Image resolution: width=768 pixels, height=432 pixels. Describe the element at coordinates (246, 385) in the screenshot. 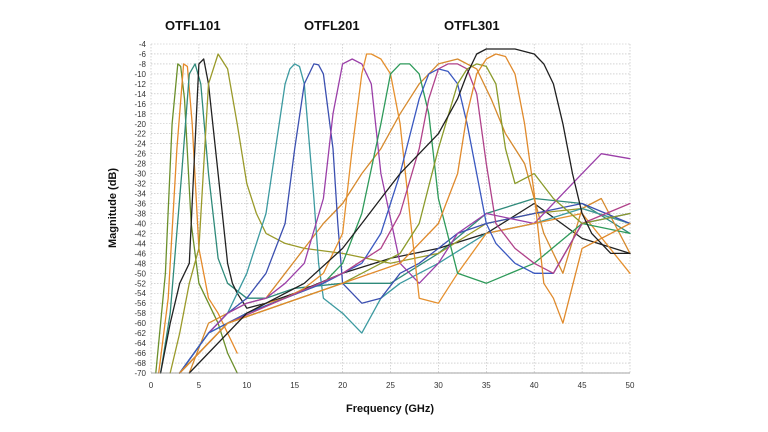

I see `x-tick-label: 10` at that location.